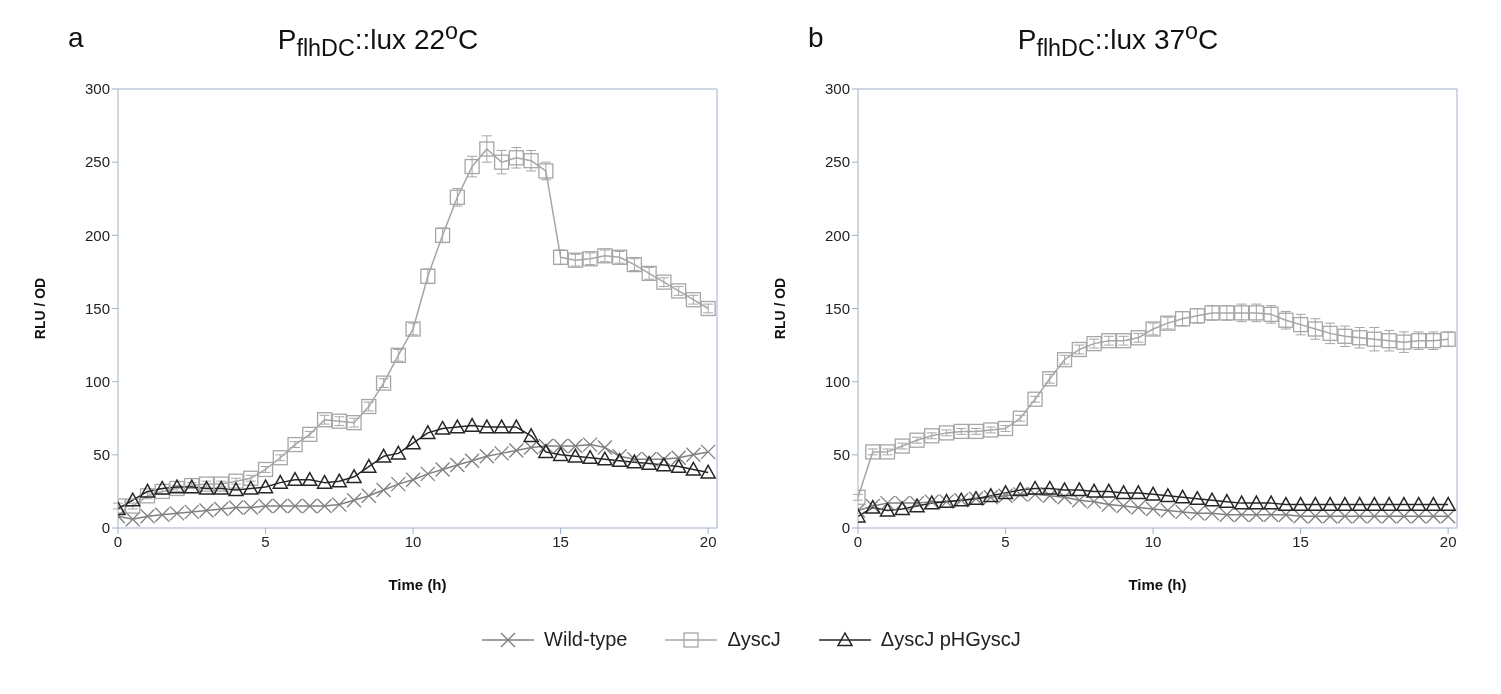 The image size is (1501, 694). Describe the element at coordinates (1005, 541) in the screenshot. I see `x-tick-label: 5` at that location.